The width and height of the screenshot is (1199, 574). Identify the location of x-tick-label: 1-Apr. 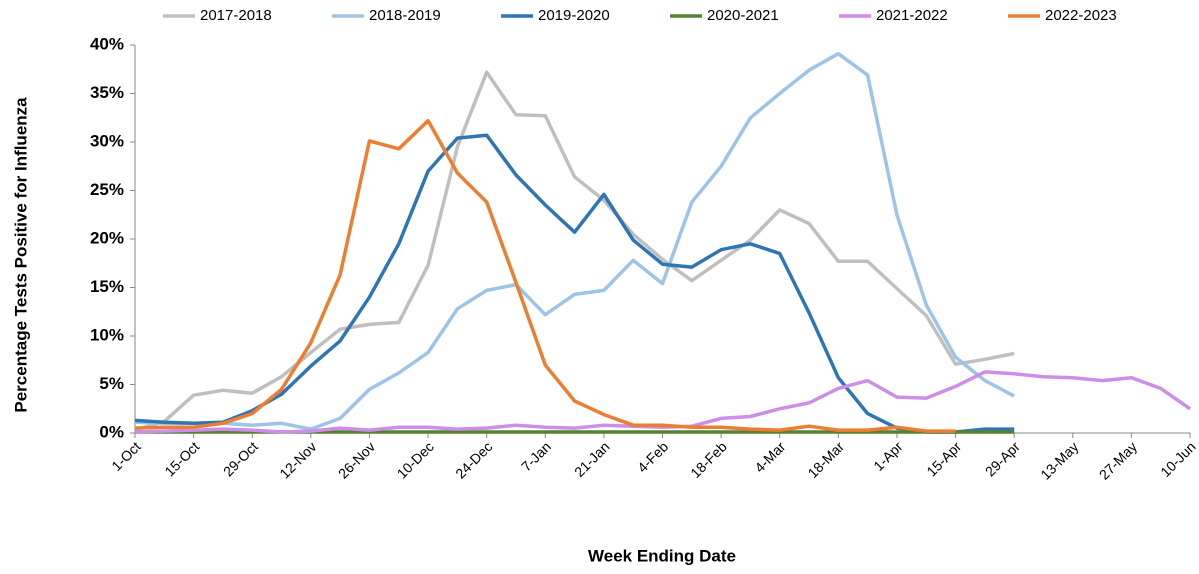
(888, 456).